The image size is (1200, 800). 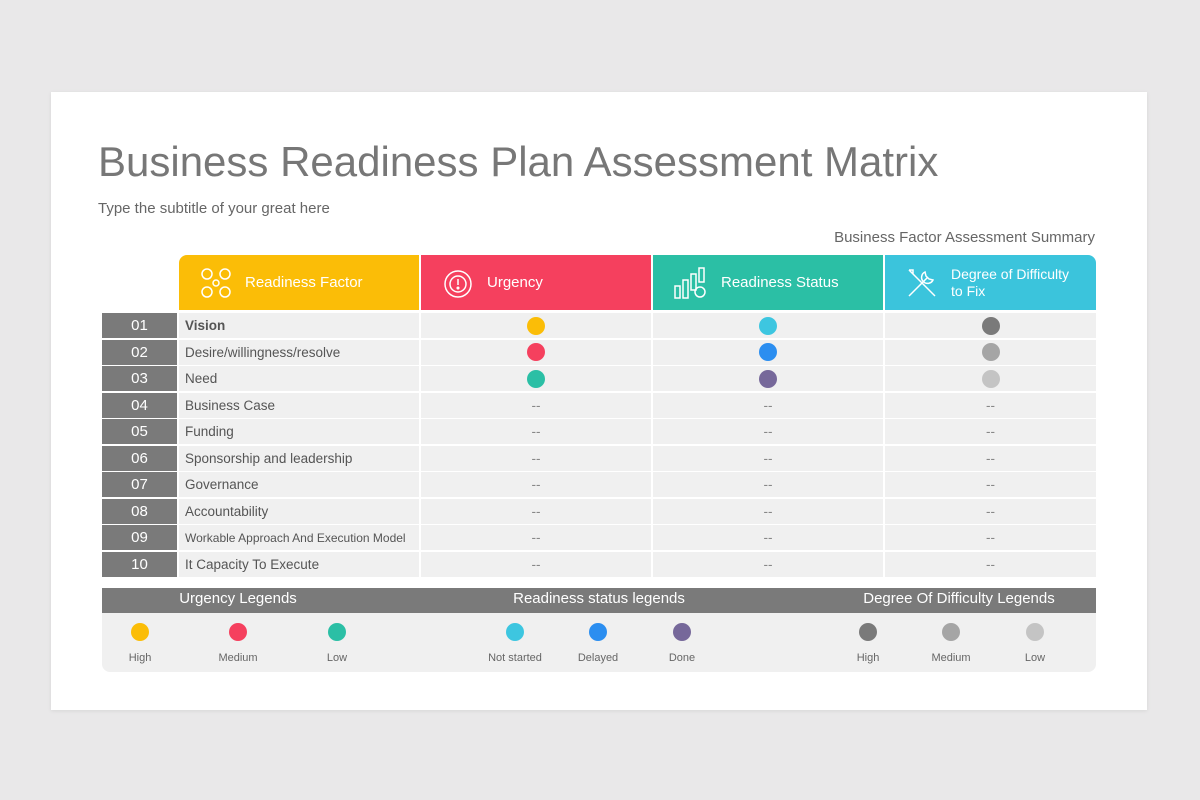 I want to click on summary-label: Business Factor Assessment Summary, so click(x=964, y=237).